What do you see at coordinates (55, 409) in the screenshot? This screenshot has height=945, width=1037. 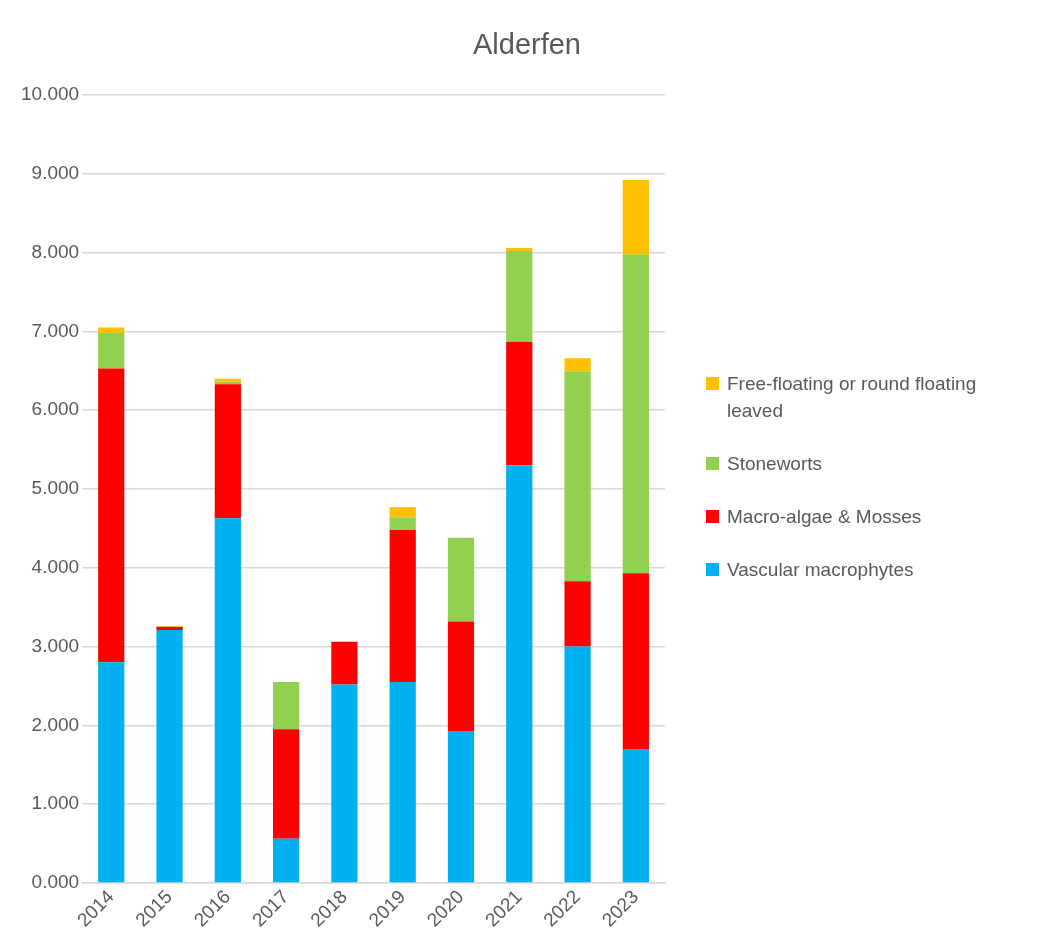 I see `y-tick-label: 6.000` at bounding box center [55, 409].